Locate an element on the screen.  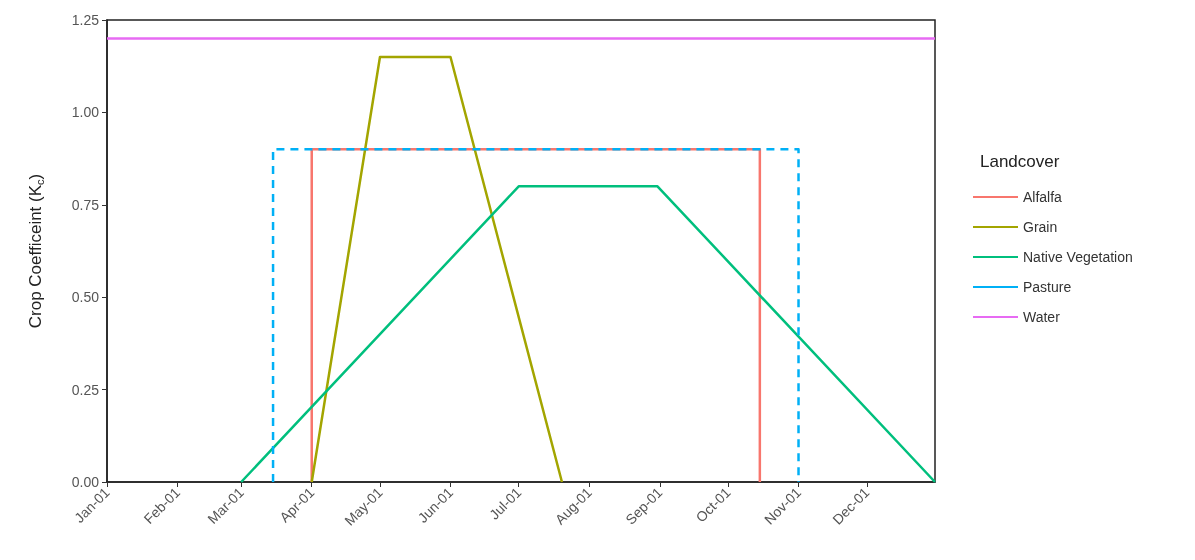
y-tick-label: 0.75 is located at coordinates (85, 204).